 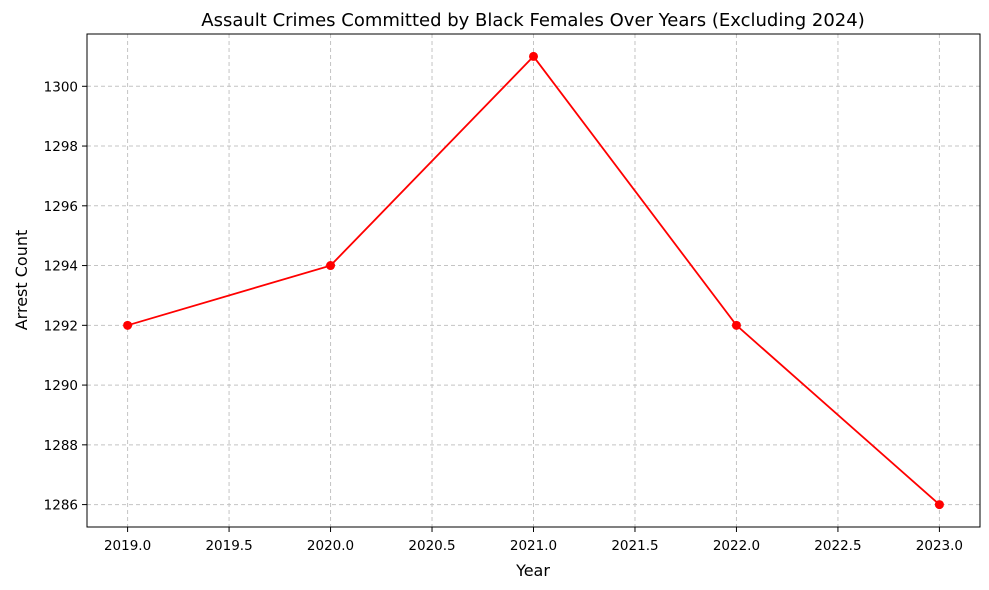 What do you see at coordinates (21, 280) in the screenshot?
I see `y-axis-label: Arrest Count` at bounding box center [21, 280].